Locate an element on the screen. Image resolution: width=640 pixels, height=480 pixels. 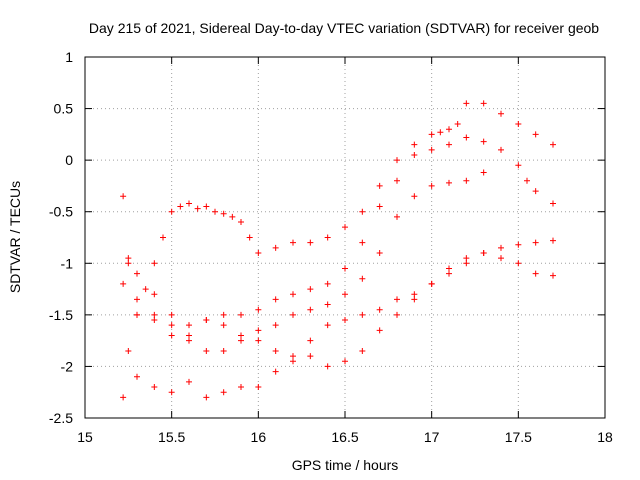
y-tick-labels: 1 0.5 0 -0.5 -1 -1.5 -2 -2.5 is located at coordinates (61, 237).